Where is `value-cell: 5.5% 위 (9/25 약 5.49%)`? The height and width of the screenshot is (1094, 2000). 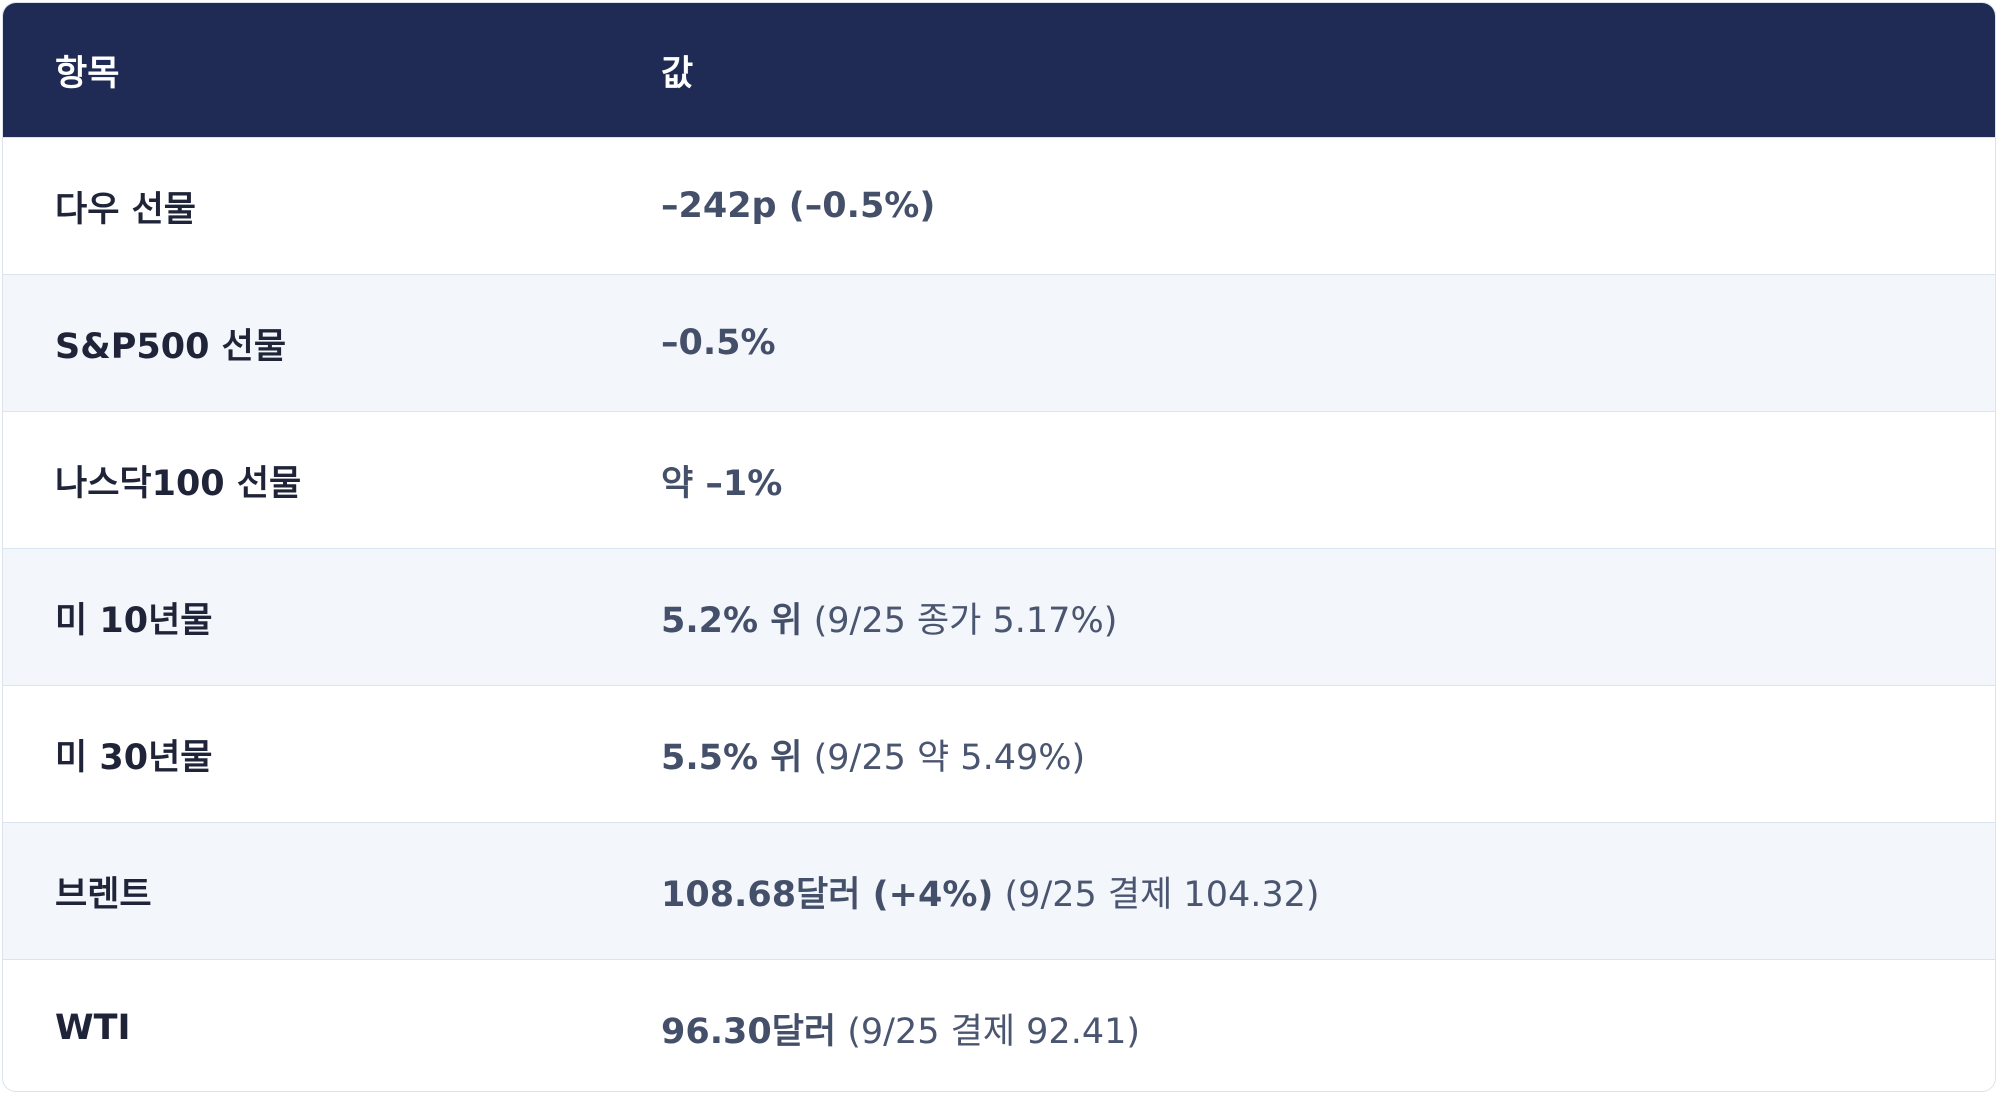
value-cell: 5.5% 위 (9/25 약 5.49%) is located at coordinates (873, 754).